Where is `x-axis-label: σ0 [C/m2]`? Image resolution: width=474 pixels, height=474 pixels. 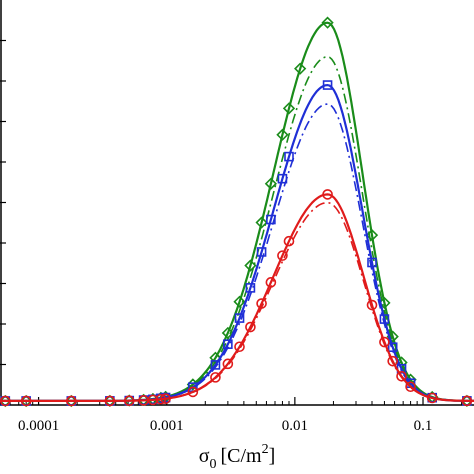 x-axis-label: σ0 [C/m2] is located at coordinates (237, 457).